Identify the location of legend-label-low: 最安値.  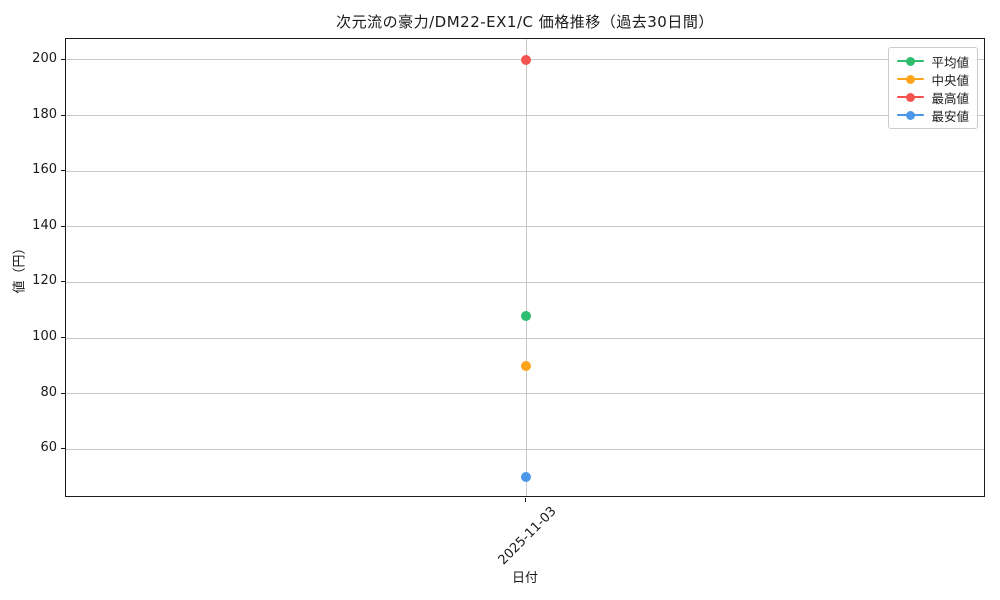
(950, 116).